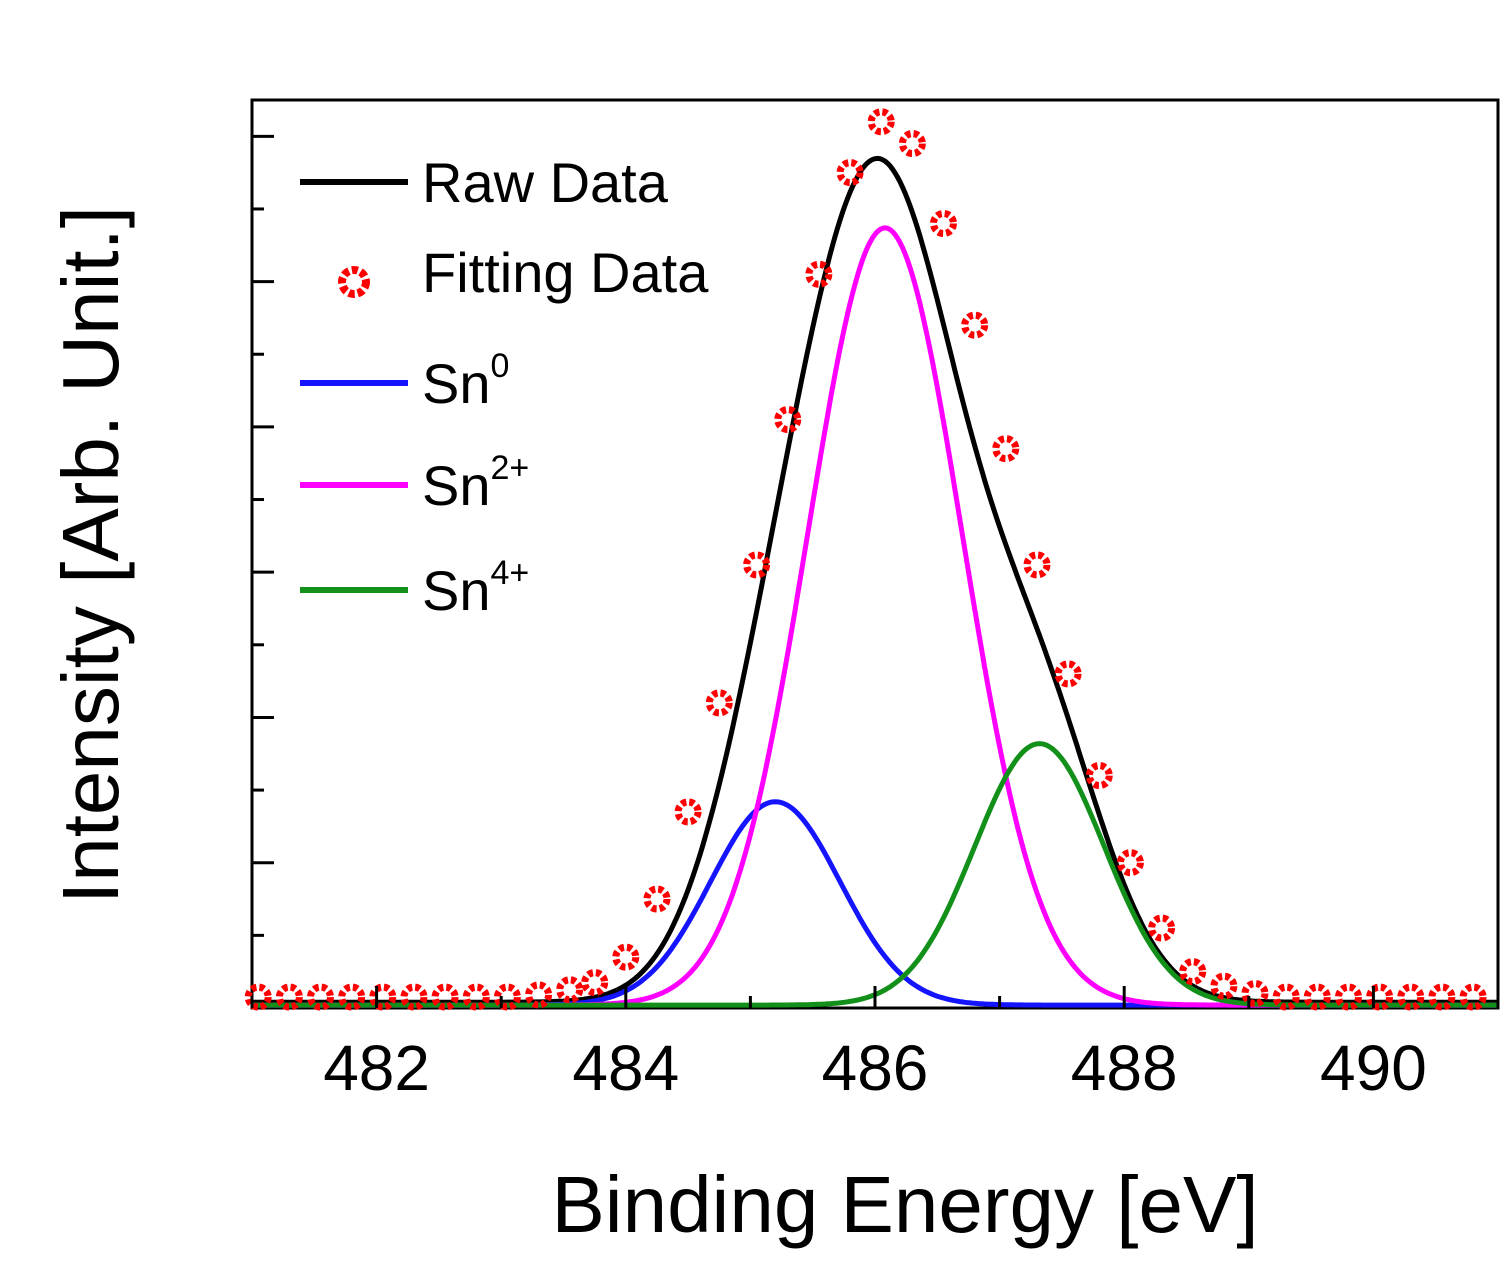 The height and width of the screenshot is (1283, 1512). What do you see at coordinates (904, 1204) in the screenshot?
I see `x-axis-title: Binding Energy [eV]` at bounding box center [904, 1204].